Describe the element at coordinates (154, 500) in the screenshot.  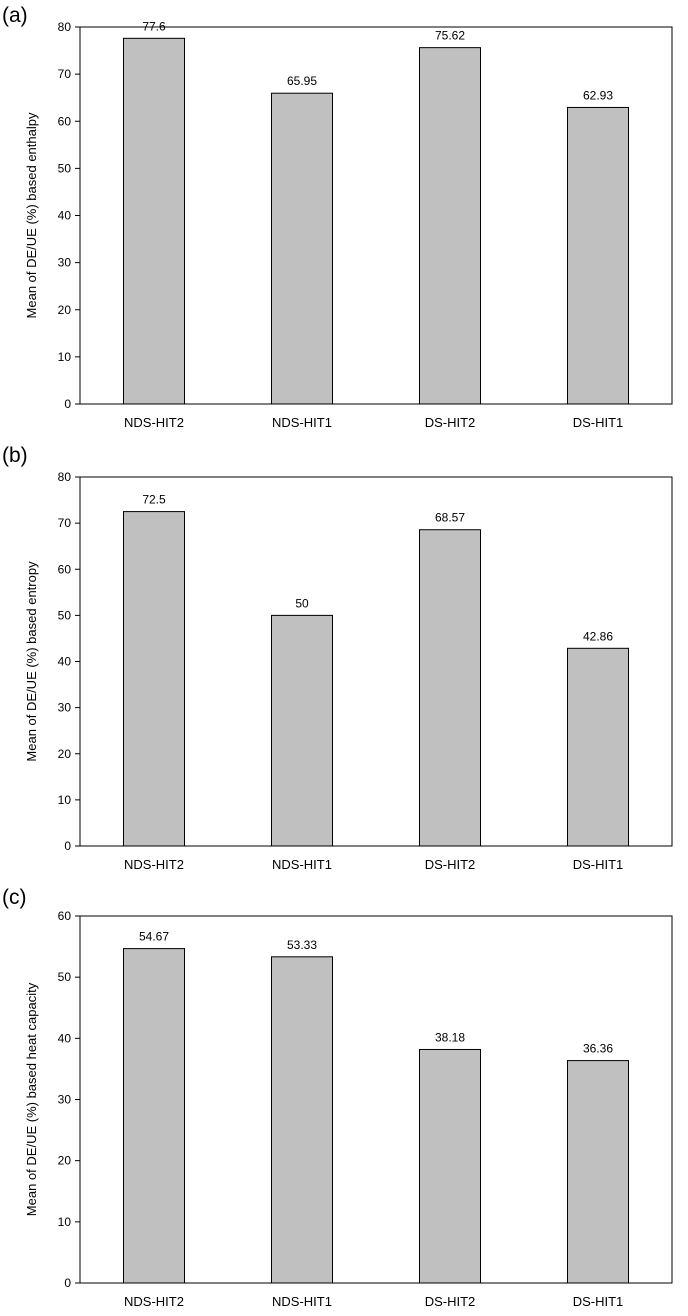
I see `bar-value-label: 72.5` at that location.